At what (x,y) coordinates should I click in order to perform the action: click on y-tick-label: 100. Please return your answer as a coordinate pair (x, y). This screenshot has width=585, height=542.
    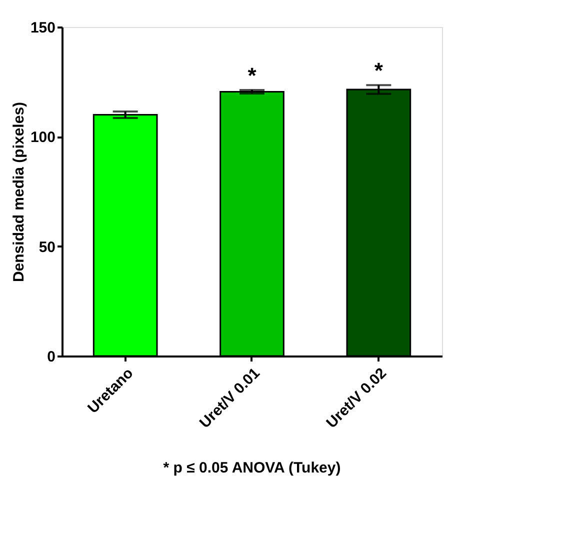
    Looking at the image, I should click on (43, 137).